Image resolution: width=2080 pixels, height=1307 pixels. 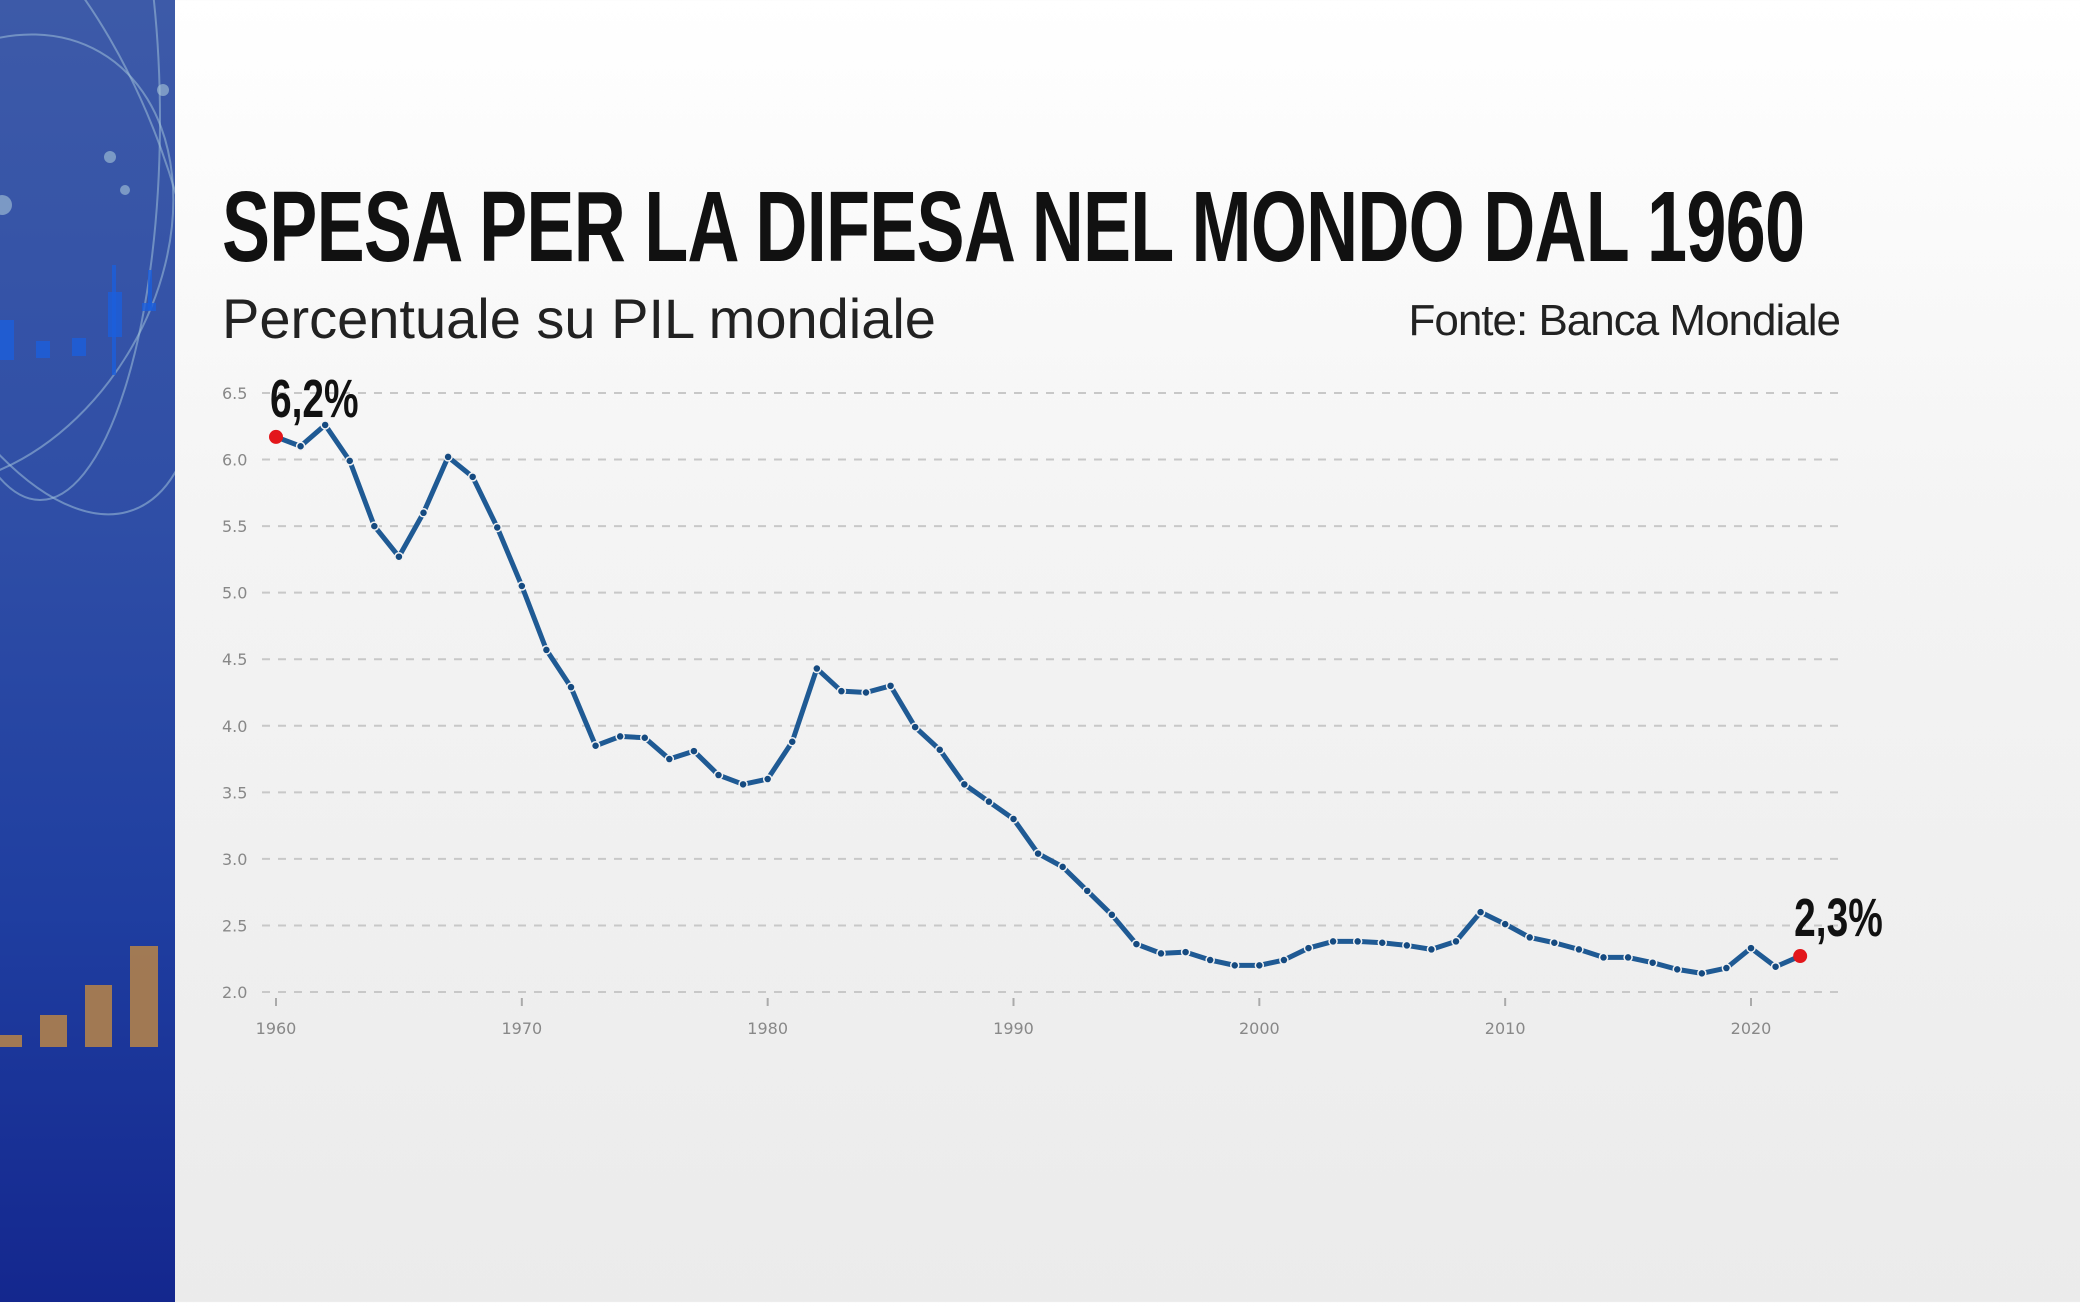 I want to click on y-tick-label: 3.5, so click(x=234, y=792).